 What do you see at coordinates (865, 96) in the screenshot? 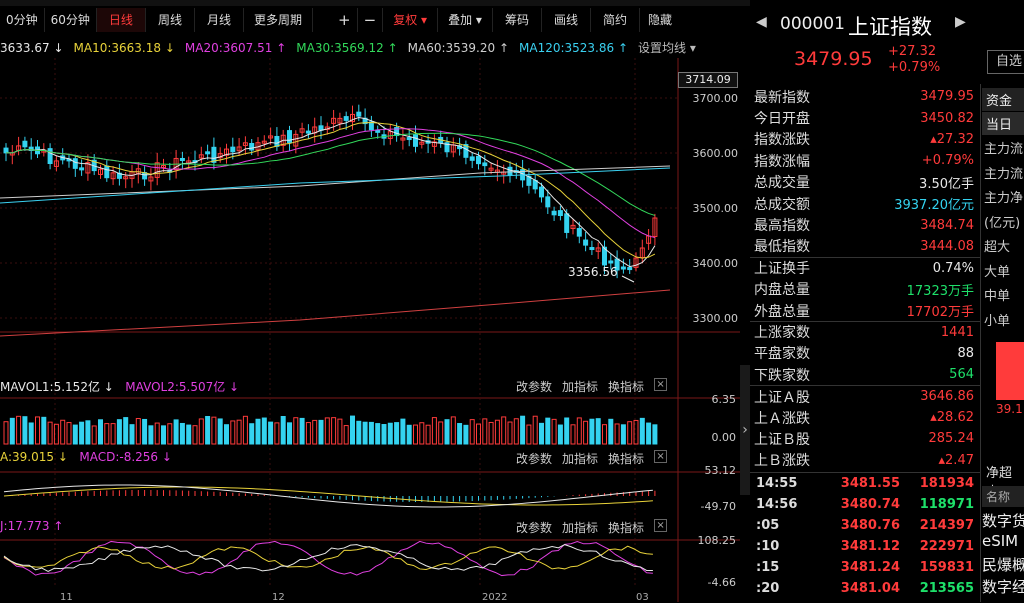
I see `quote-row: 最新指数 3479.95` at bounding box center [865, 96].